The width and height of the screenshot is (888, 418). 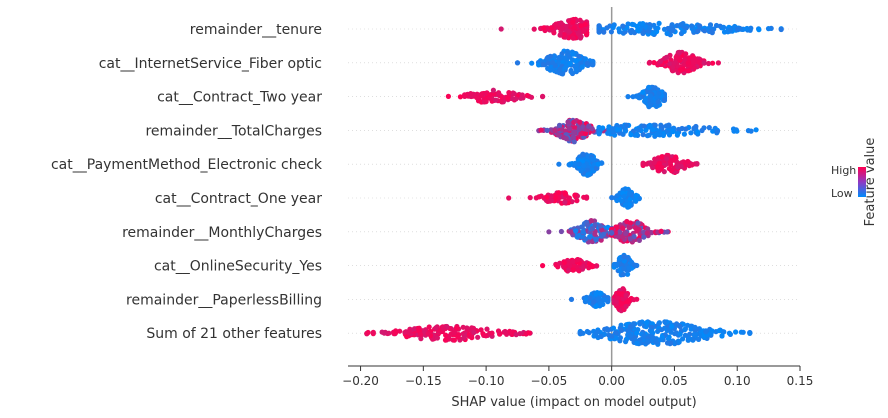 What do you see at coordinates (239, 98) in the screenshot?
I see `feature-label: cat__Contract_Two year` at bounding box center [239, 98].